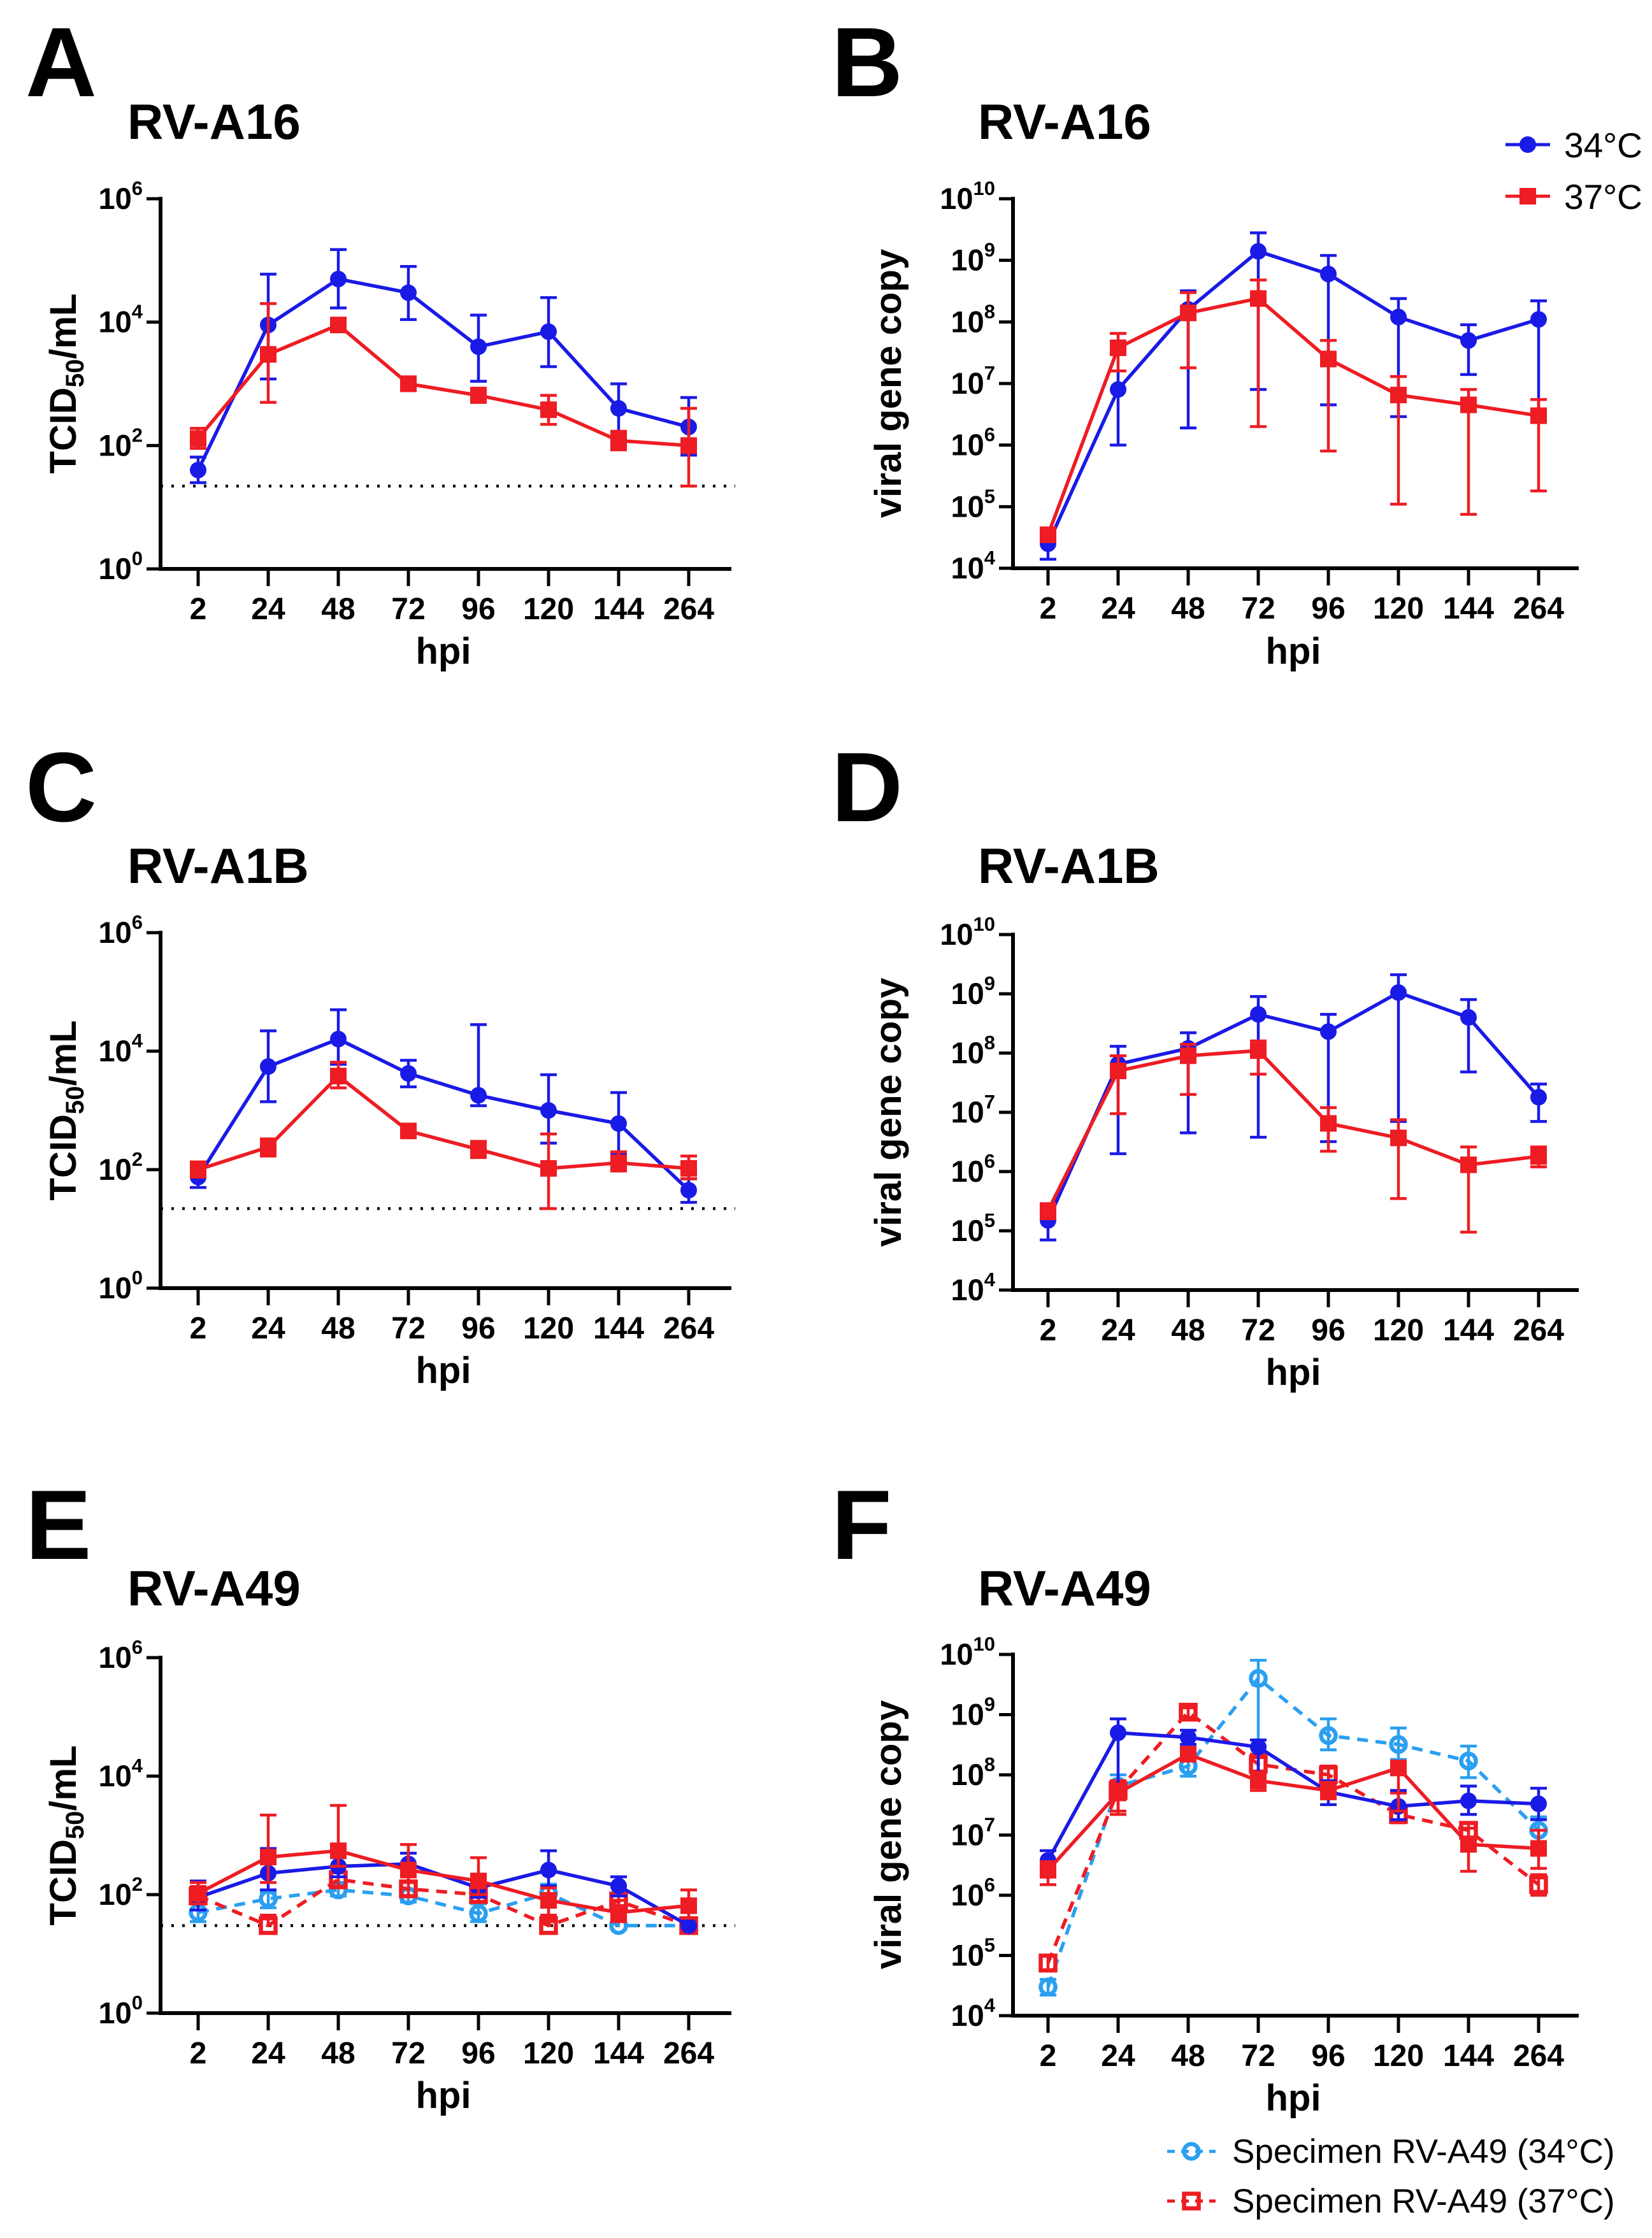 Image resolution: width=1652 pixels, height=2238 pixels. Describe the element at coordinates (58, 1525) in the screenshot. I see `panel-e-letter: E` at that location.